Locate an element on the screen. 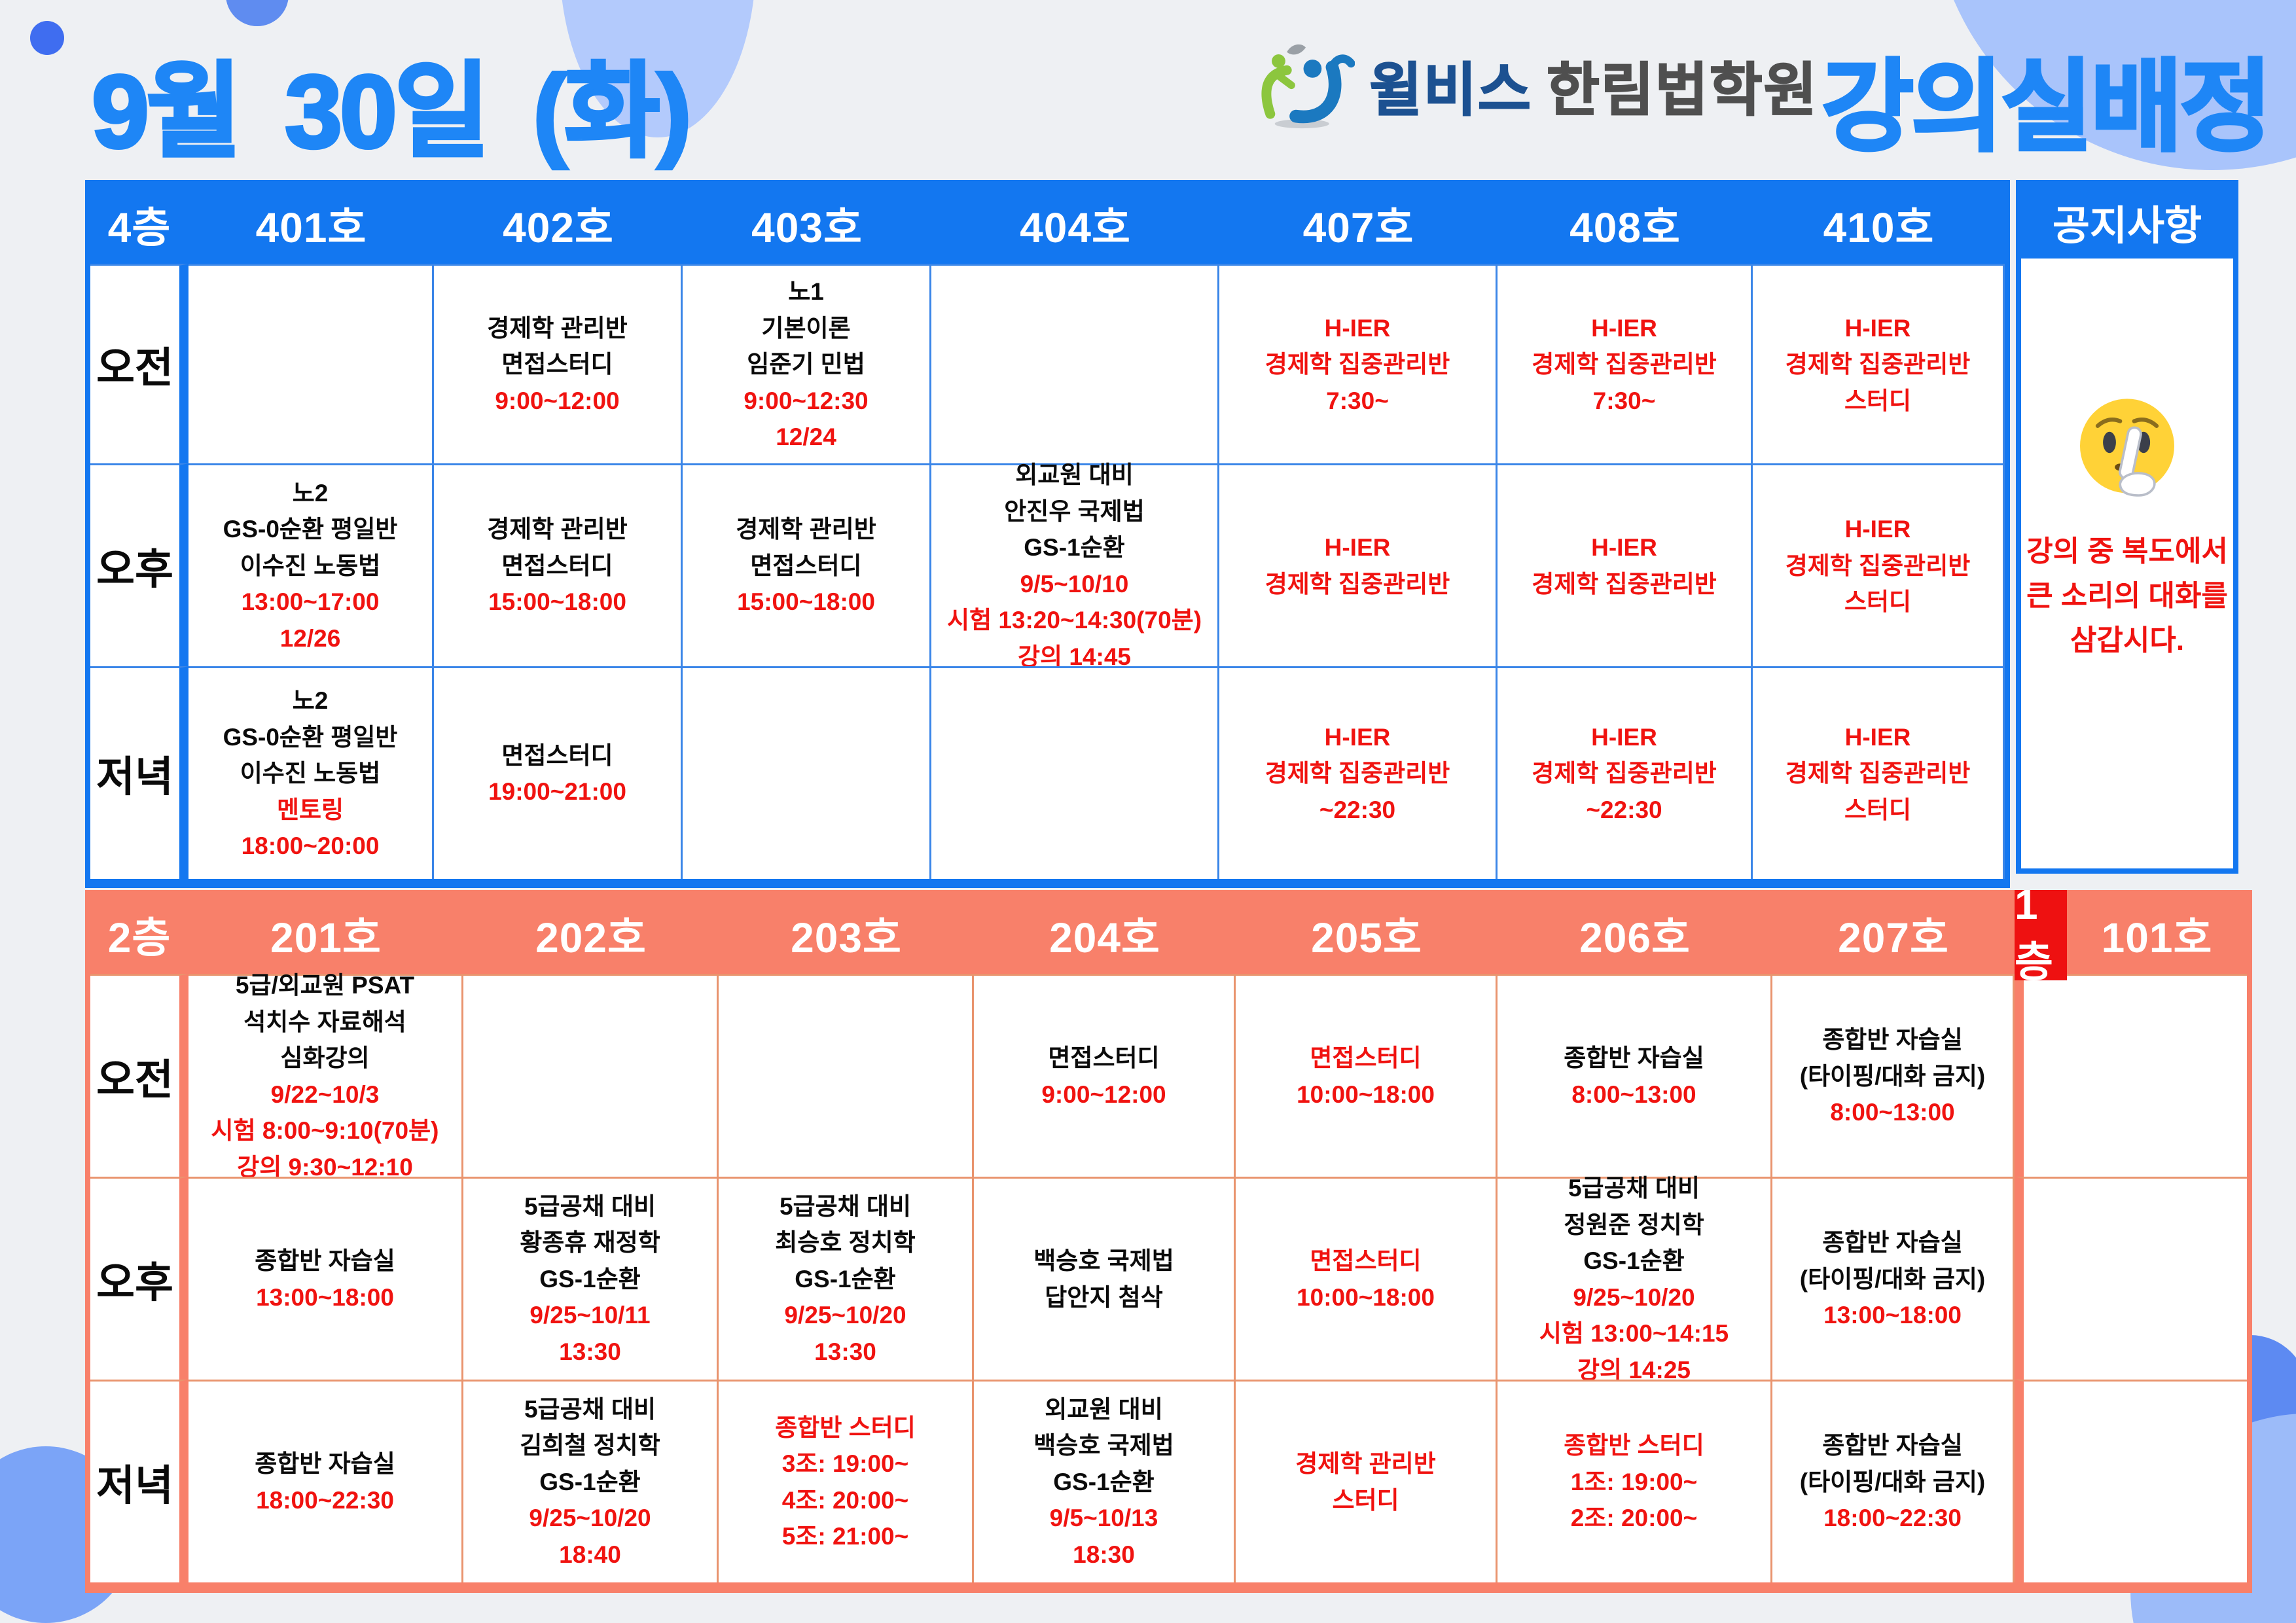 The width and height of the screenshot is (2296, 1623). cell-저녁-203호: 종합반 스터디 3조: 19:00~ 4조: 20:00~ 5조: 21:00~ is located at coordinates (846, 1481).